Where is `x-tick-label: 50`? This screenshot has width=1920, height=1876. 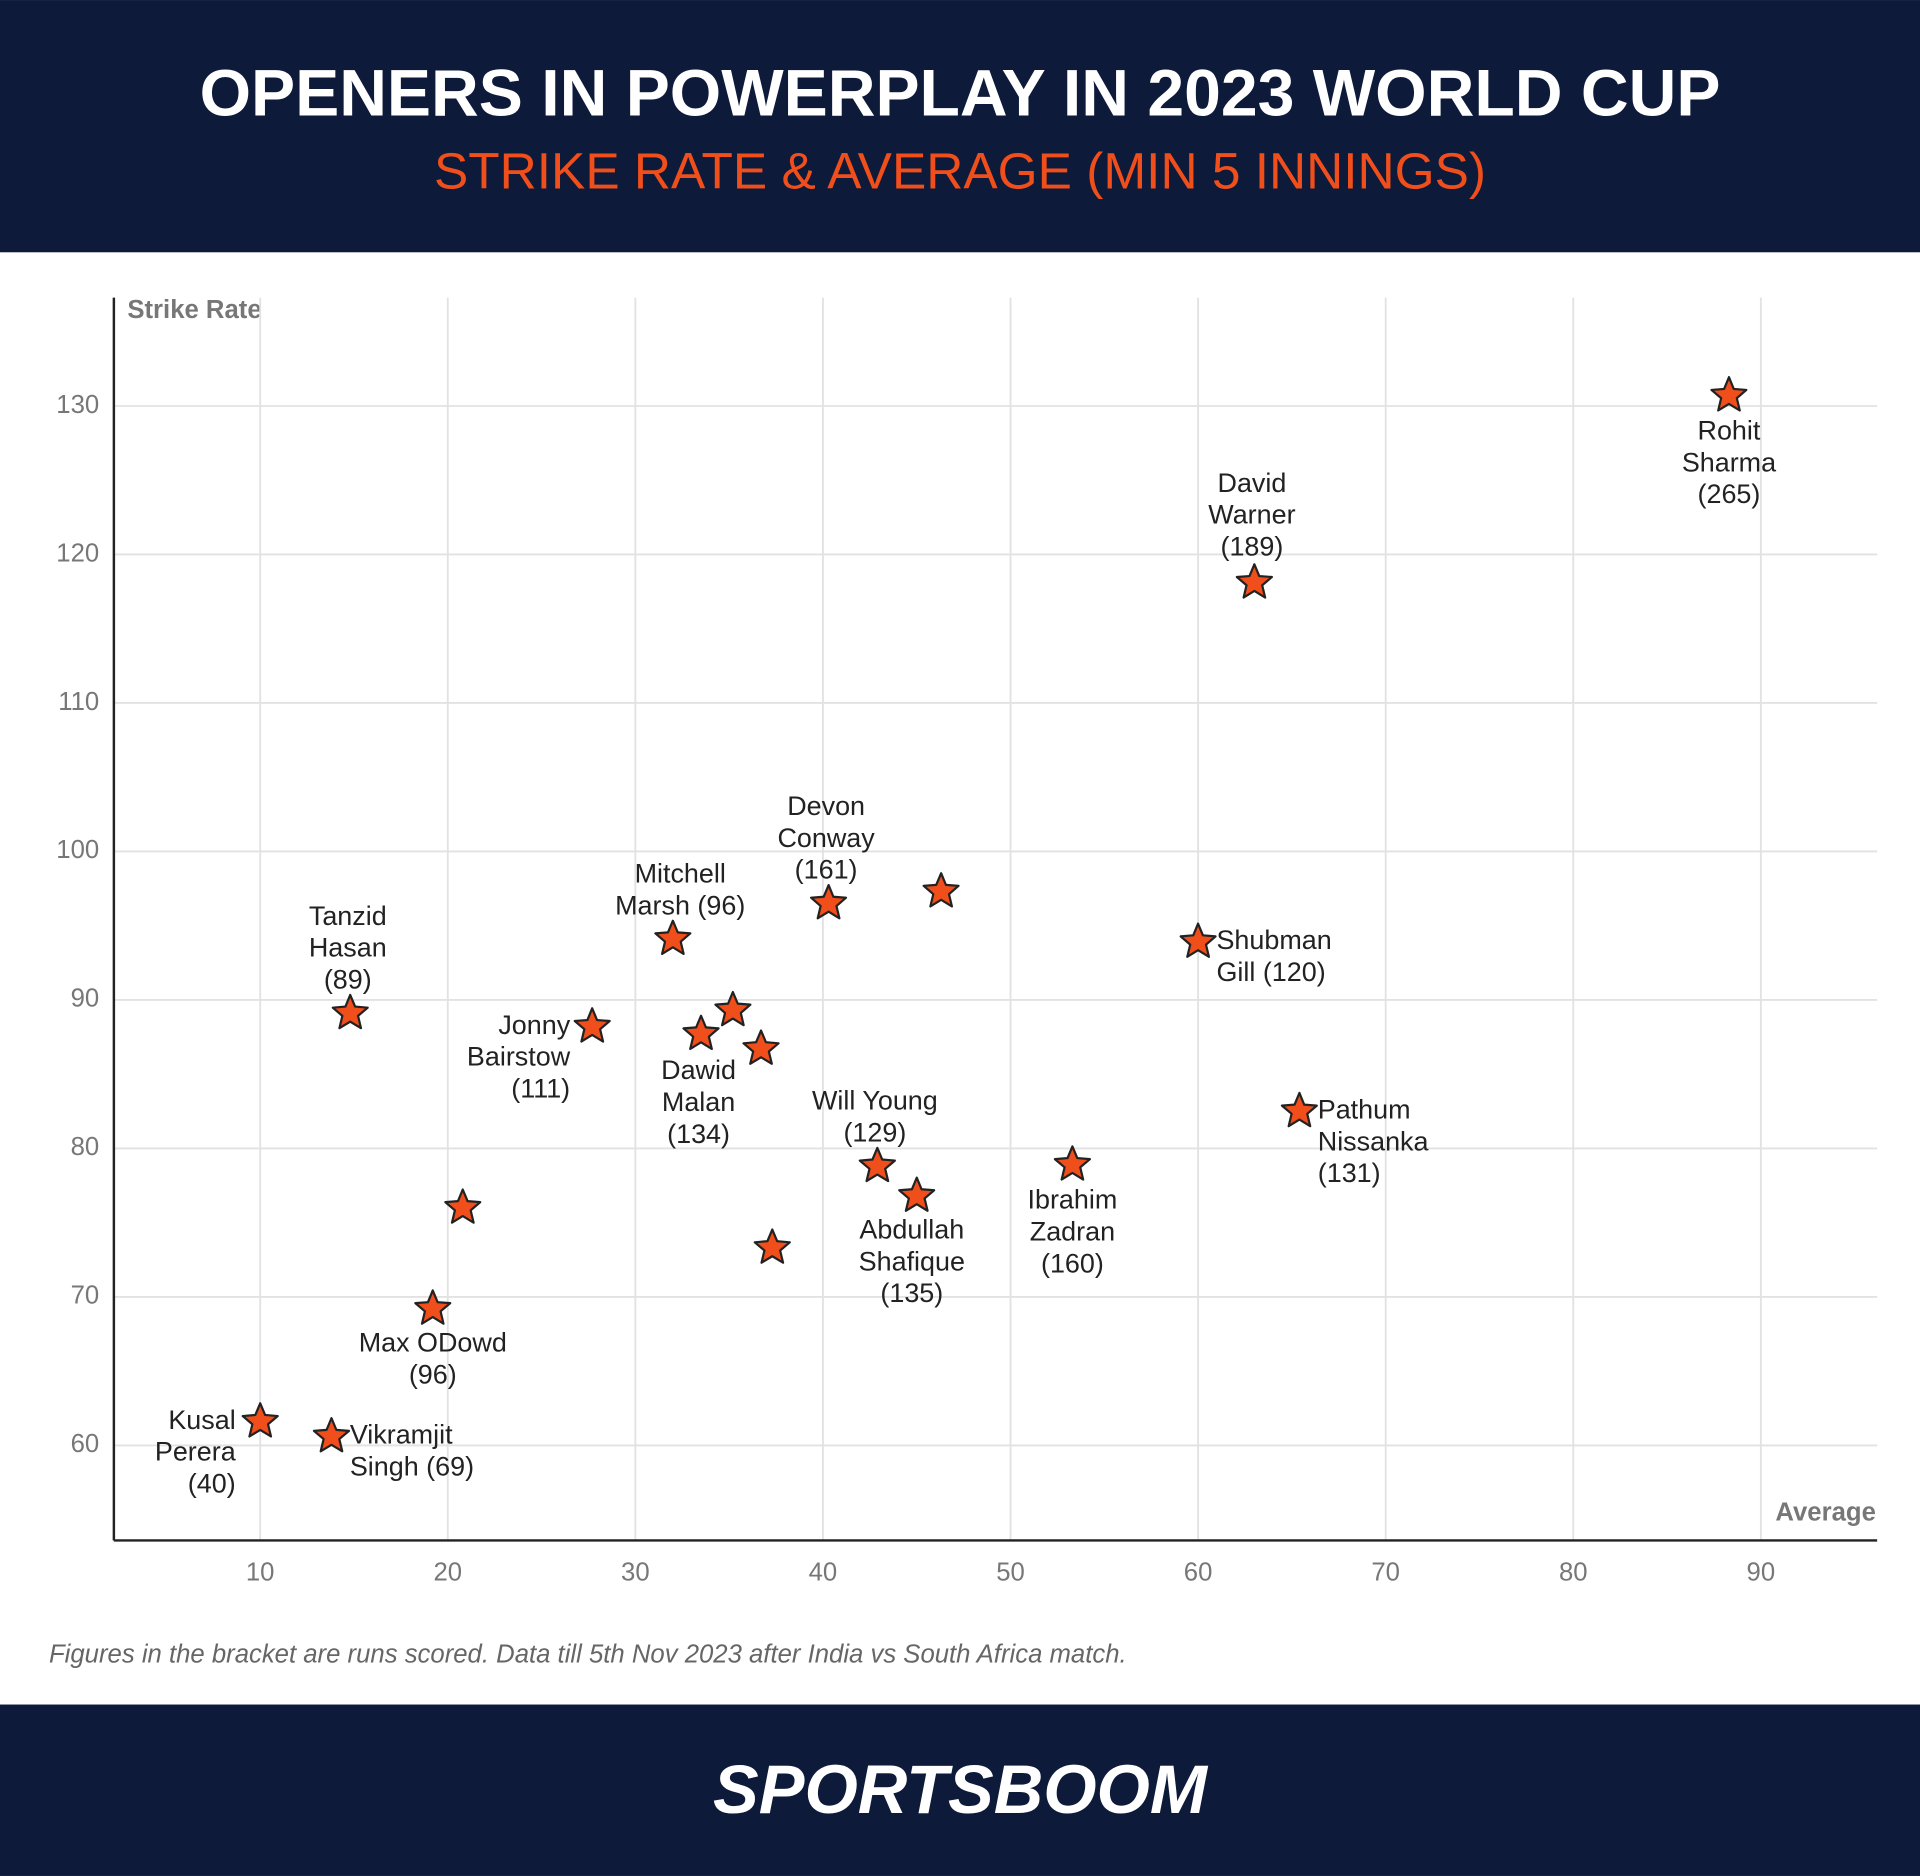
x-tick-label: 50 is located at coordinates (1010, 1572).